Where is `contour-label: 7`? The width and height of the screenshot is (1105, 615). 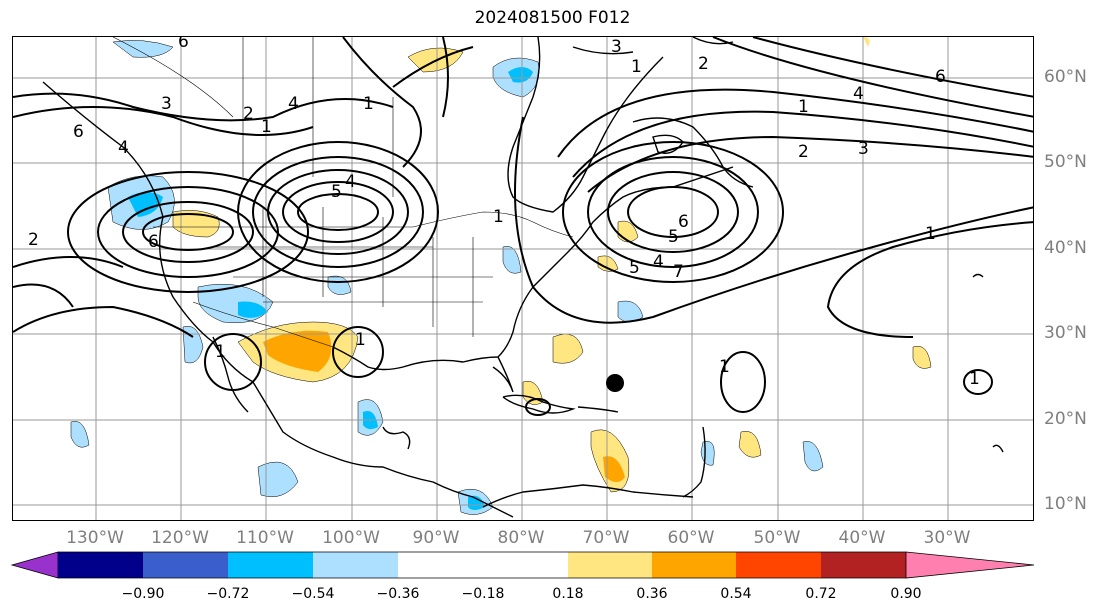 contour-label: 7 is located at coordinates (678, 272).